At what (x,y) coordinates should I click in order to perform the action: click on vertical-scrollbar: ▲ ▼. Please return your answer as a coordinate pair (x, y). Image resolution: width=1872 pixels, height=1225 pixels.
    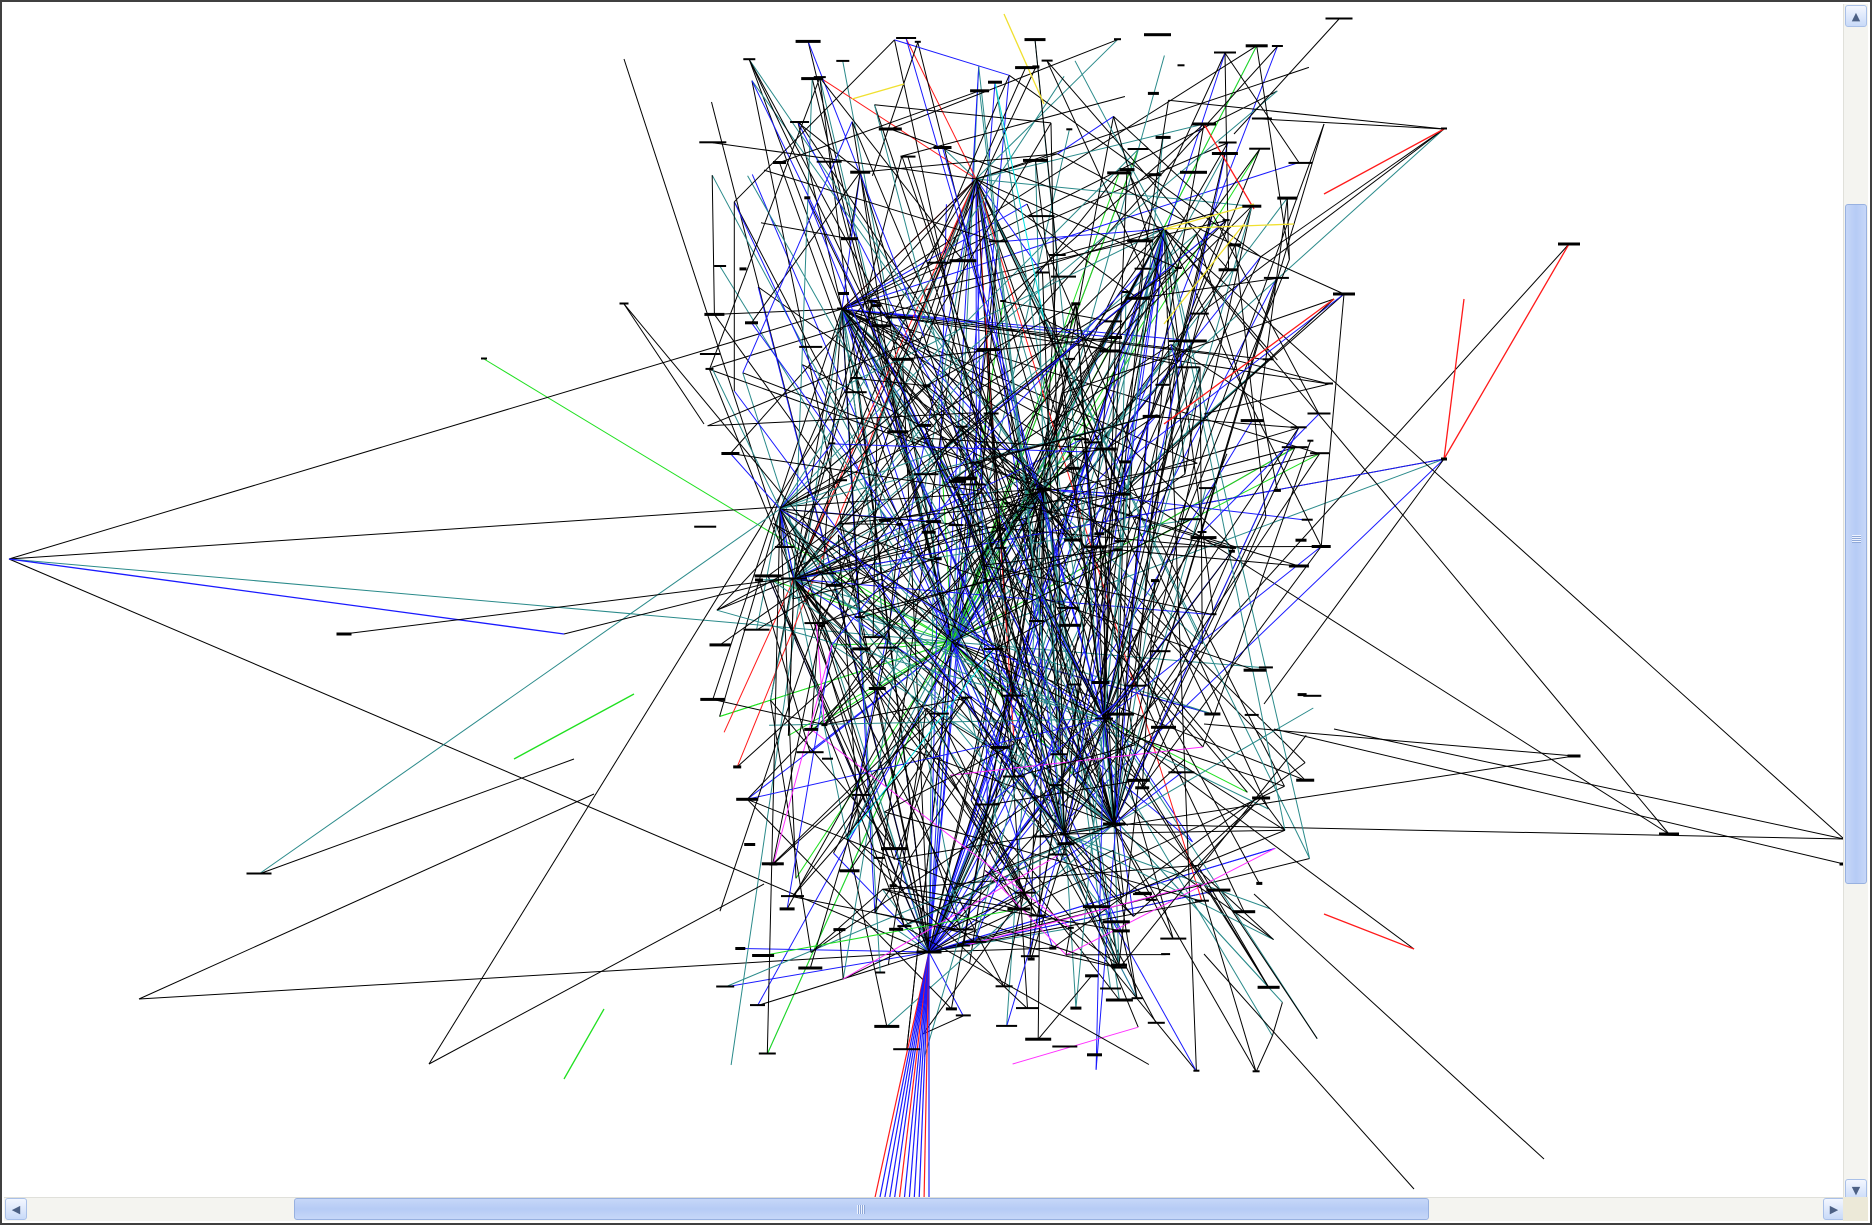
    Looking at the image, I should click on (1855, 603).